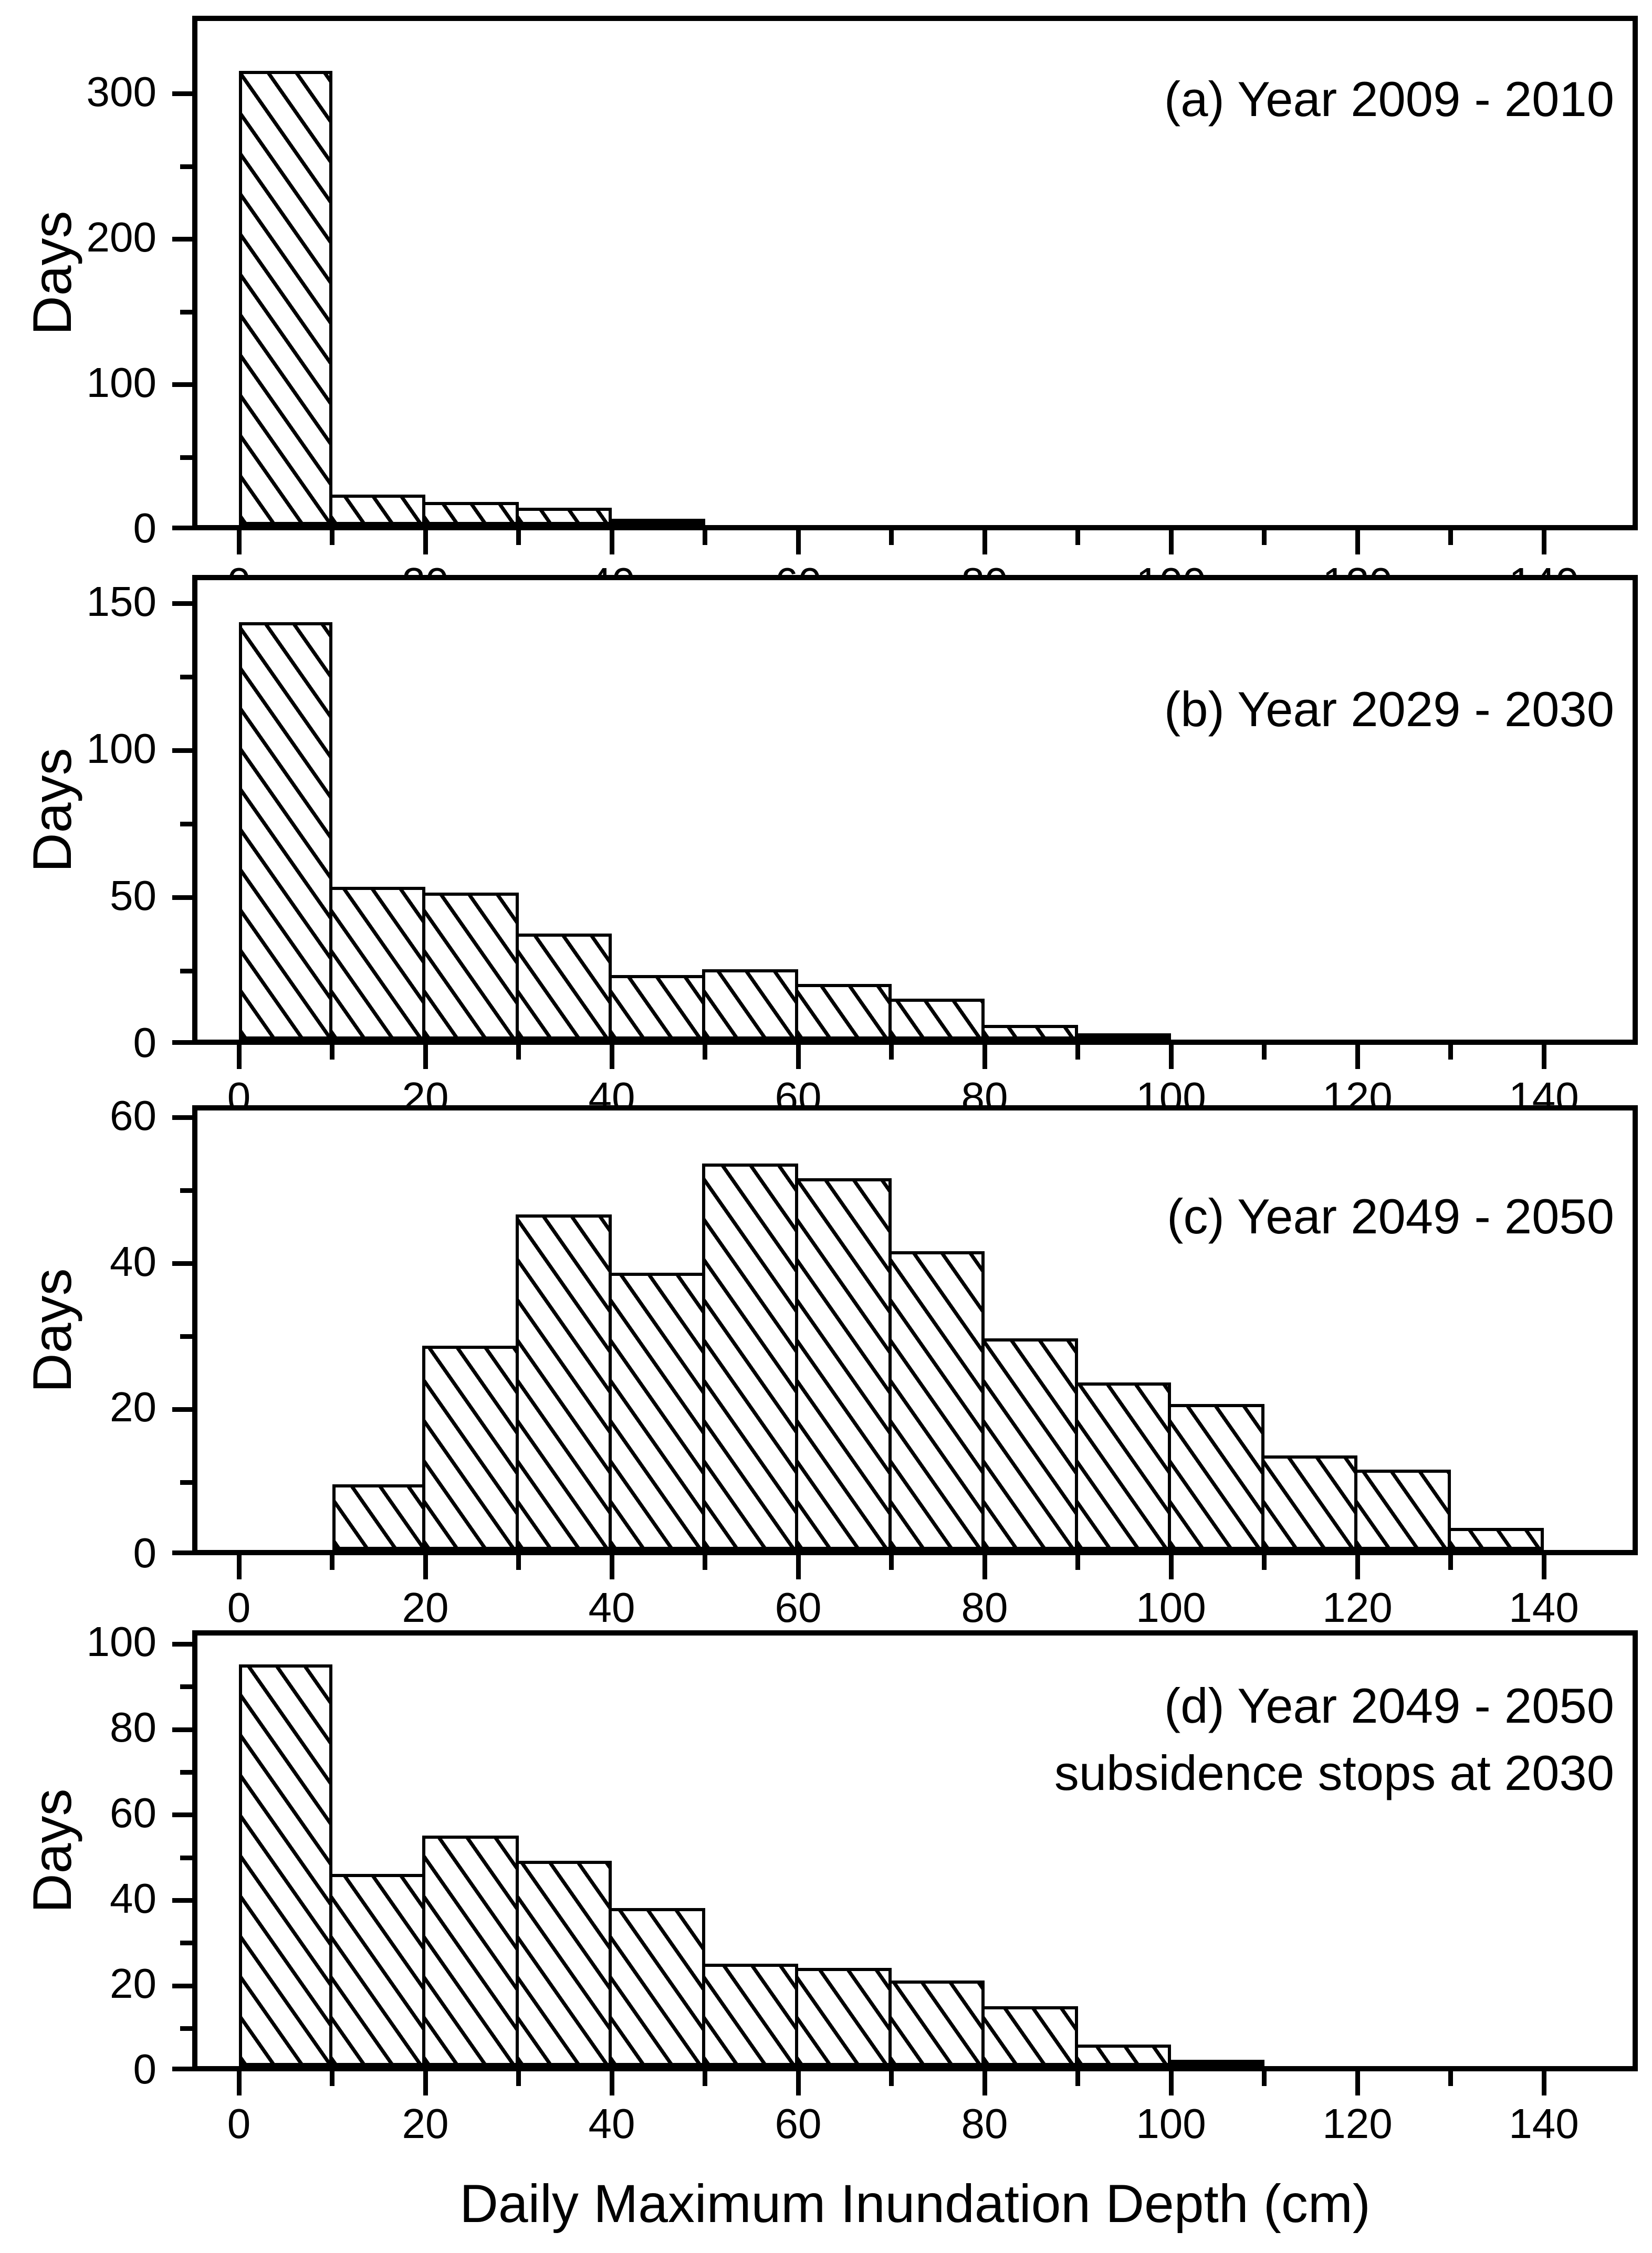 The width and height of the screenshot is (1652, 2253). Describe the element at coordinates (1334, 1772) in the screenshot. I see `panel-annotation-d-line2: subsidence stops at 2030` at that location.